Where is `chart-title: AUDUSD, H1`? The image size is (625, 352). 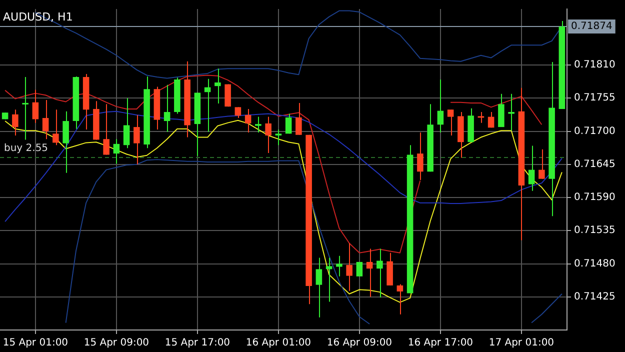
chart-title: AUDUSD, H1 is located at coordinates (38, 17).